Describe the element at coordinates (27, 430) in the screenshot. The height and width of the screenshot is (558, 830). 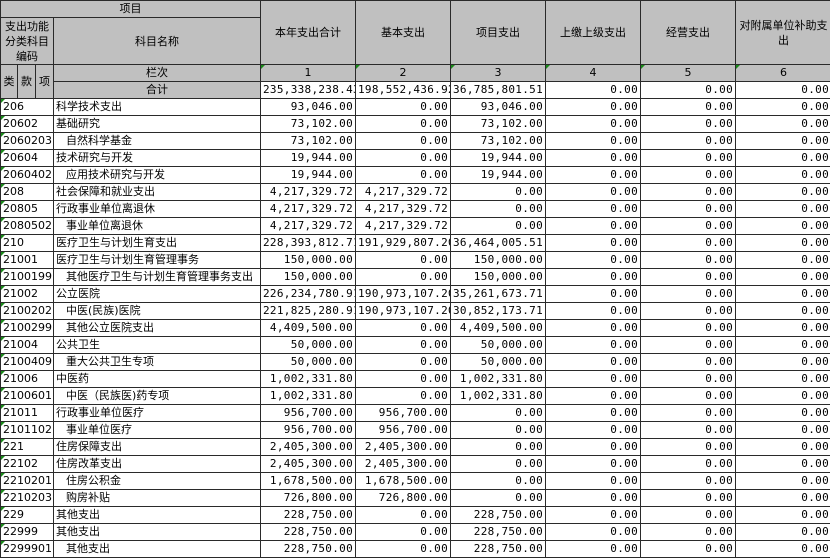
I see `row-code: 2101102` at that location.